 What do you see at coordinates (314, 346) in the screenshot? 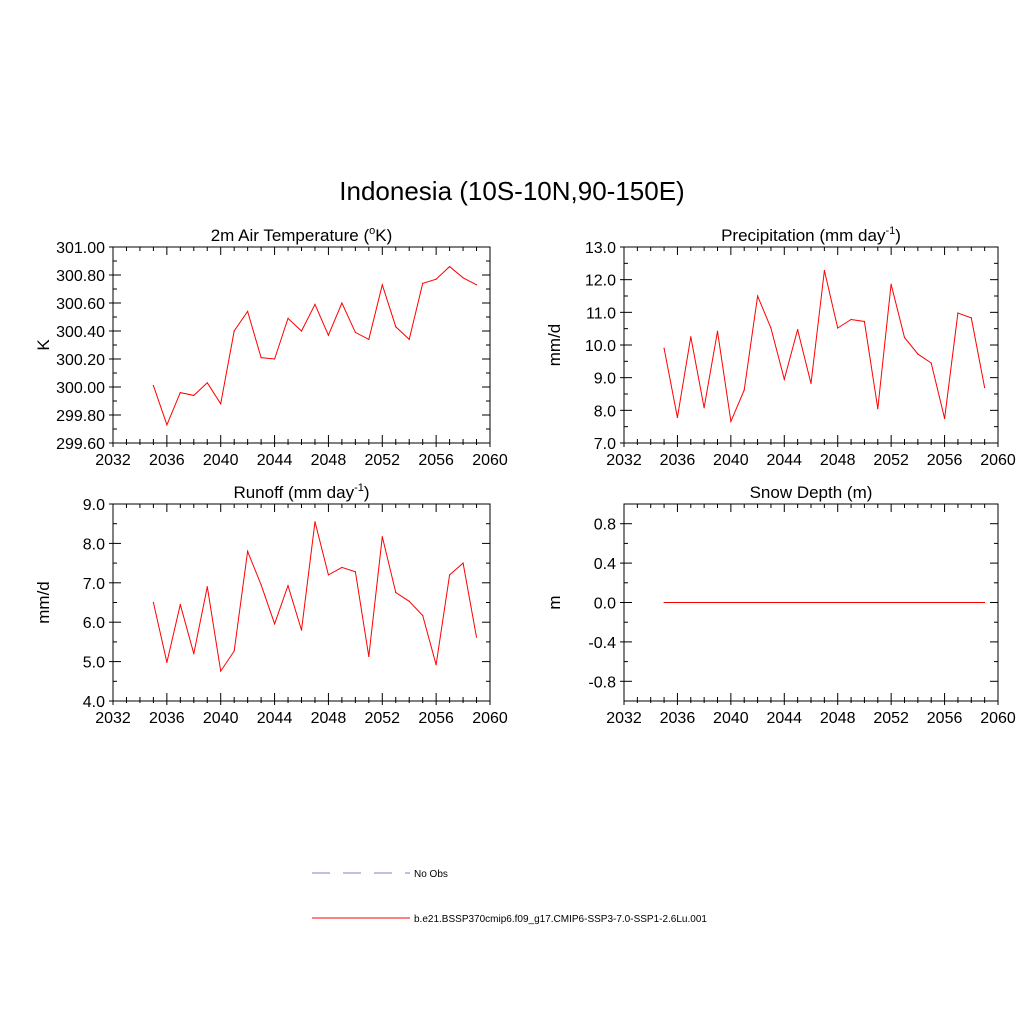
I see `series-line-temp` at bounding box center [314, 346].